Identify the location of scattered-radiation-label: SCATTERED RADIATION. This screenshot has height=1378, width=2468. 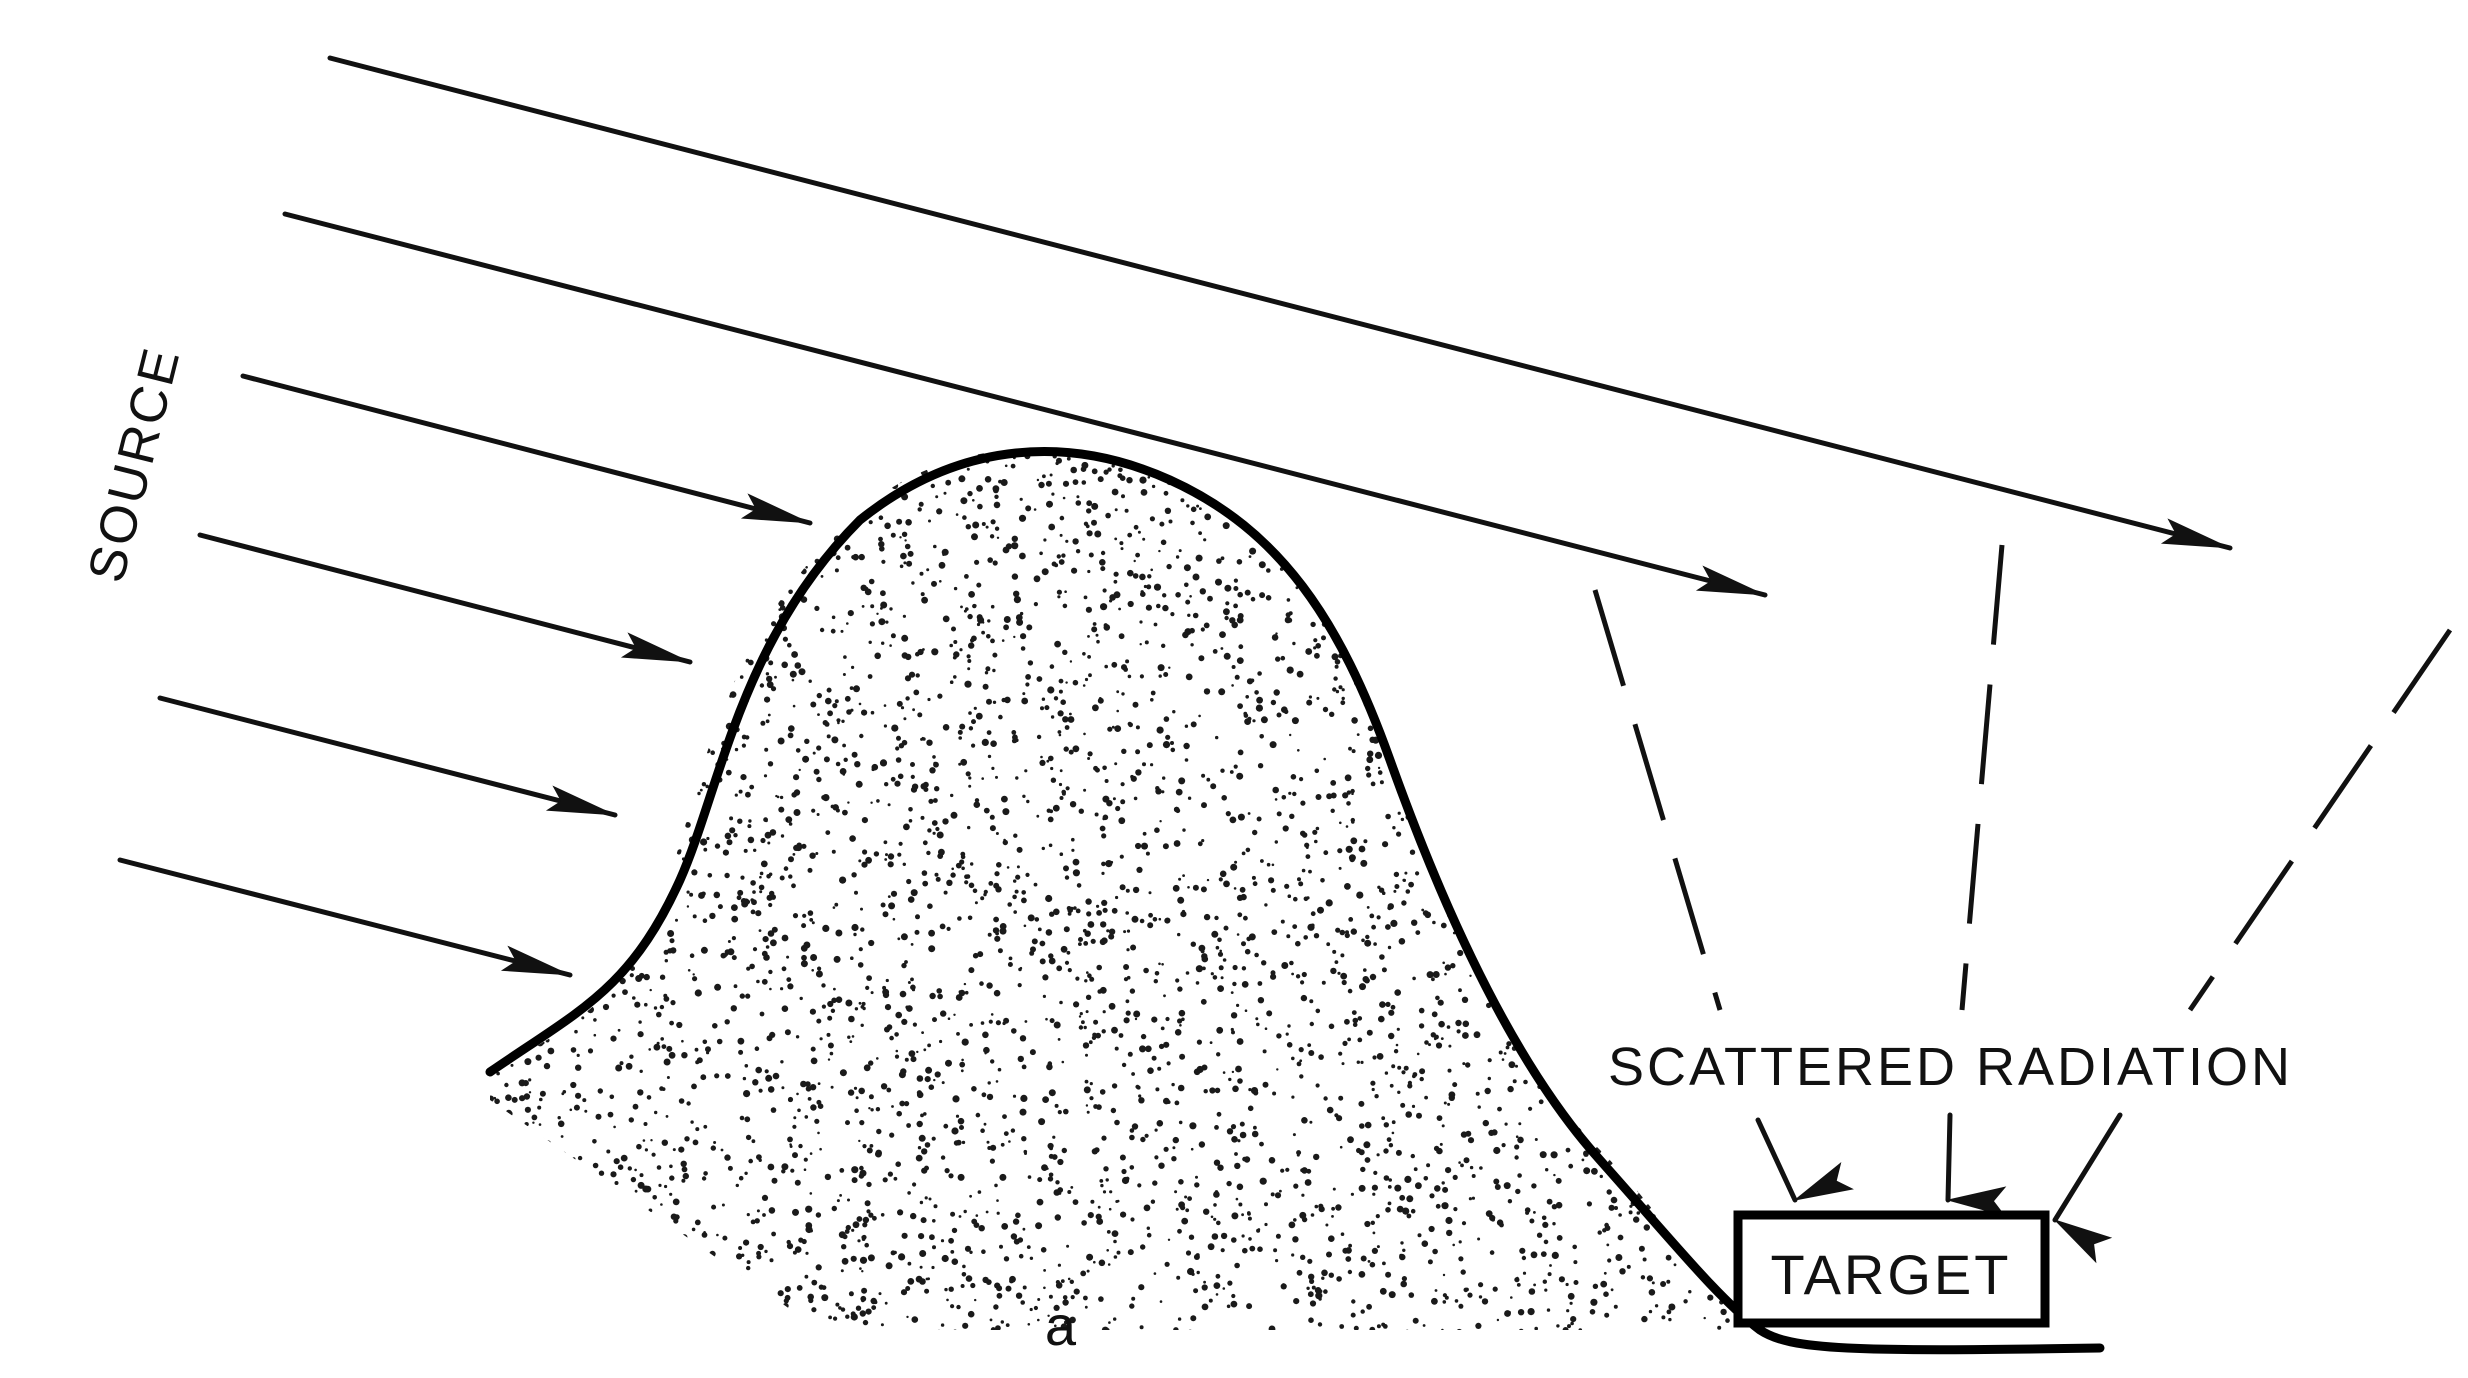
(1950, 1067).